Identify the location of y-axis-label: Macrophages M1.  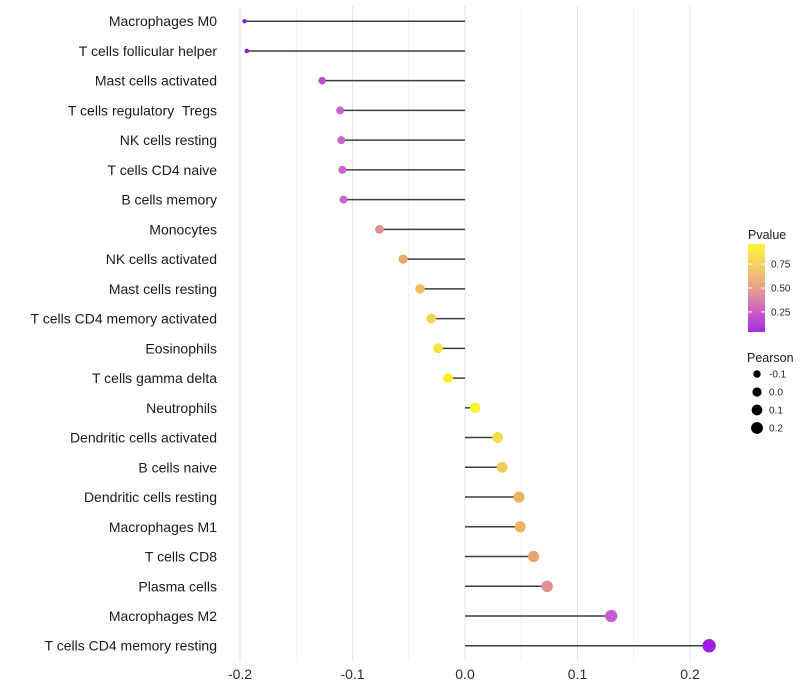
(163, 527).